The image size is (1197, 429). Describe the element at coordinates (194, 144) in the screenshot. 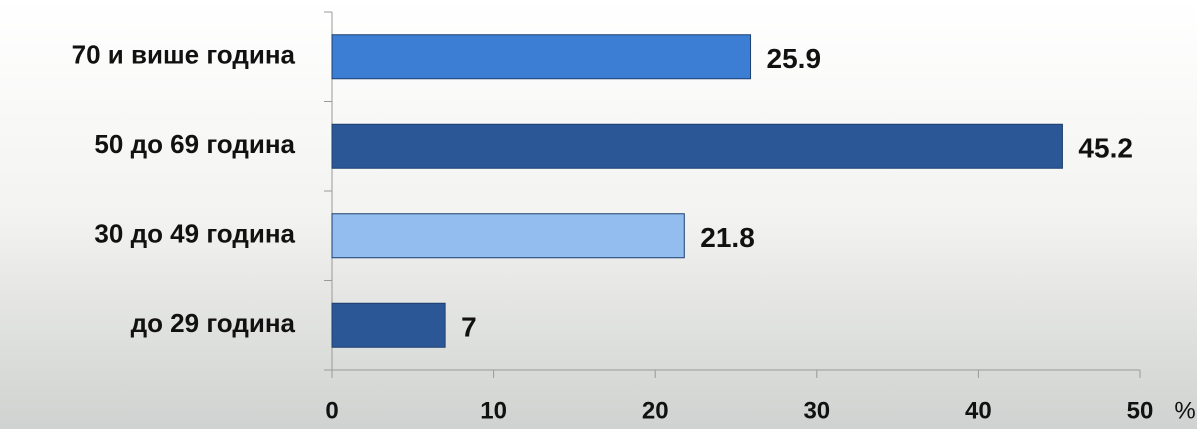

I see `category-label: 50 до 69 година` at that location.